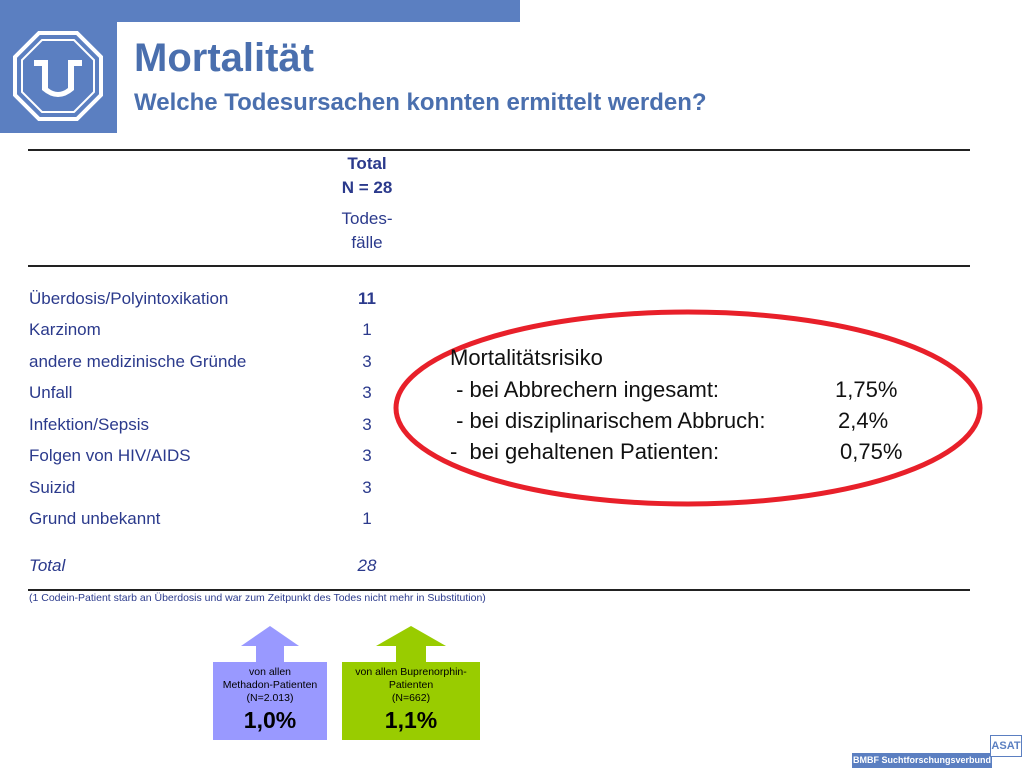 The width and height of the screenshot is (1024, 783). What do you see at coordinates (608, 420) in the screenshot?
I see `risk-line-2: - bei disziplinarischem Abbruch:` at bounding box center [608, 420].